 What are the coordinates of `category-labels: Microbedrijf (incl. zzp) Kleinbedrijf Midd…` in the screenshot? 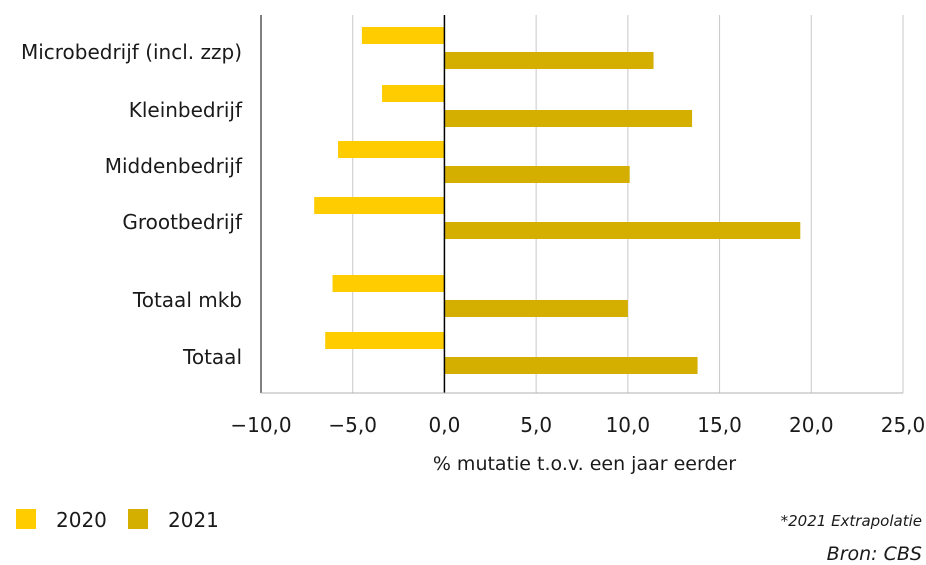 It's located at (132, 204).